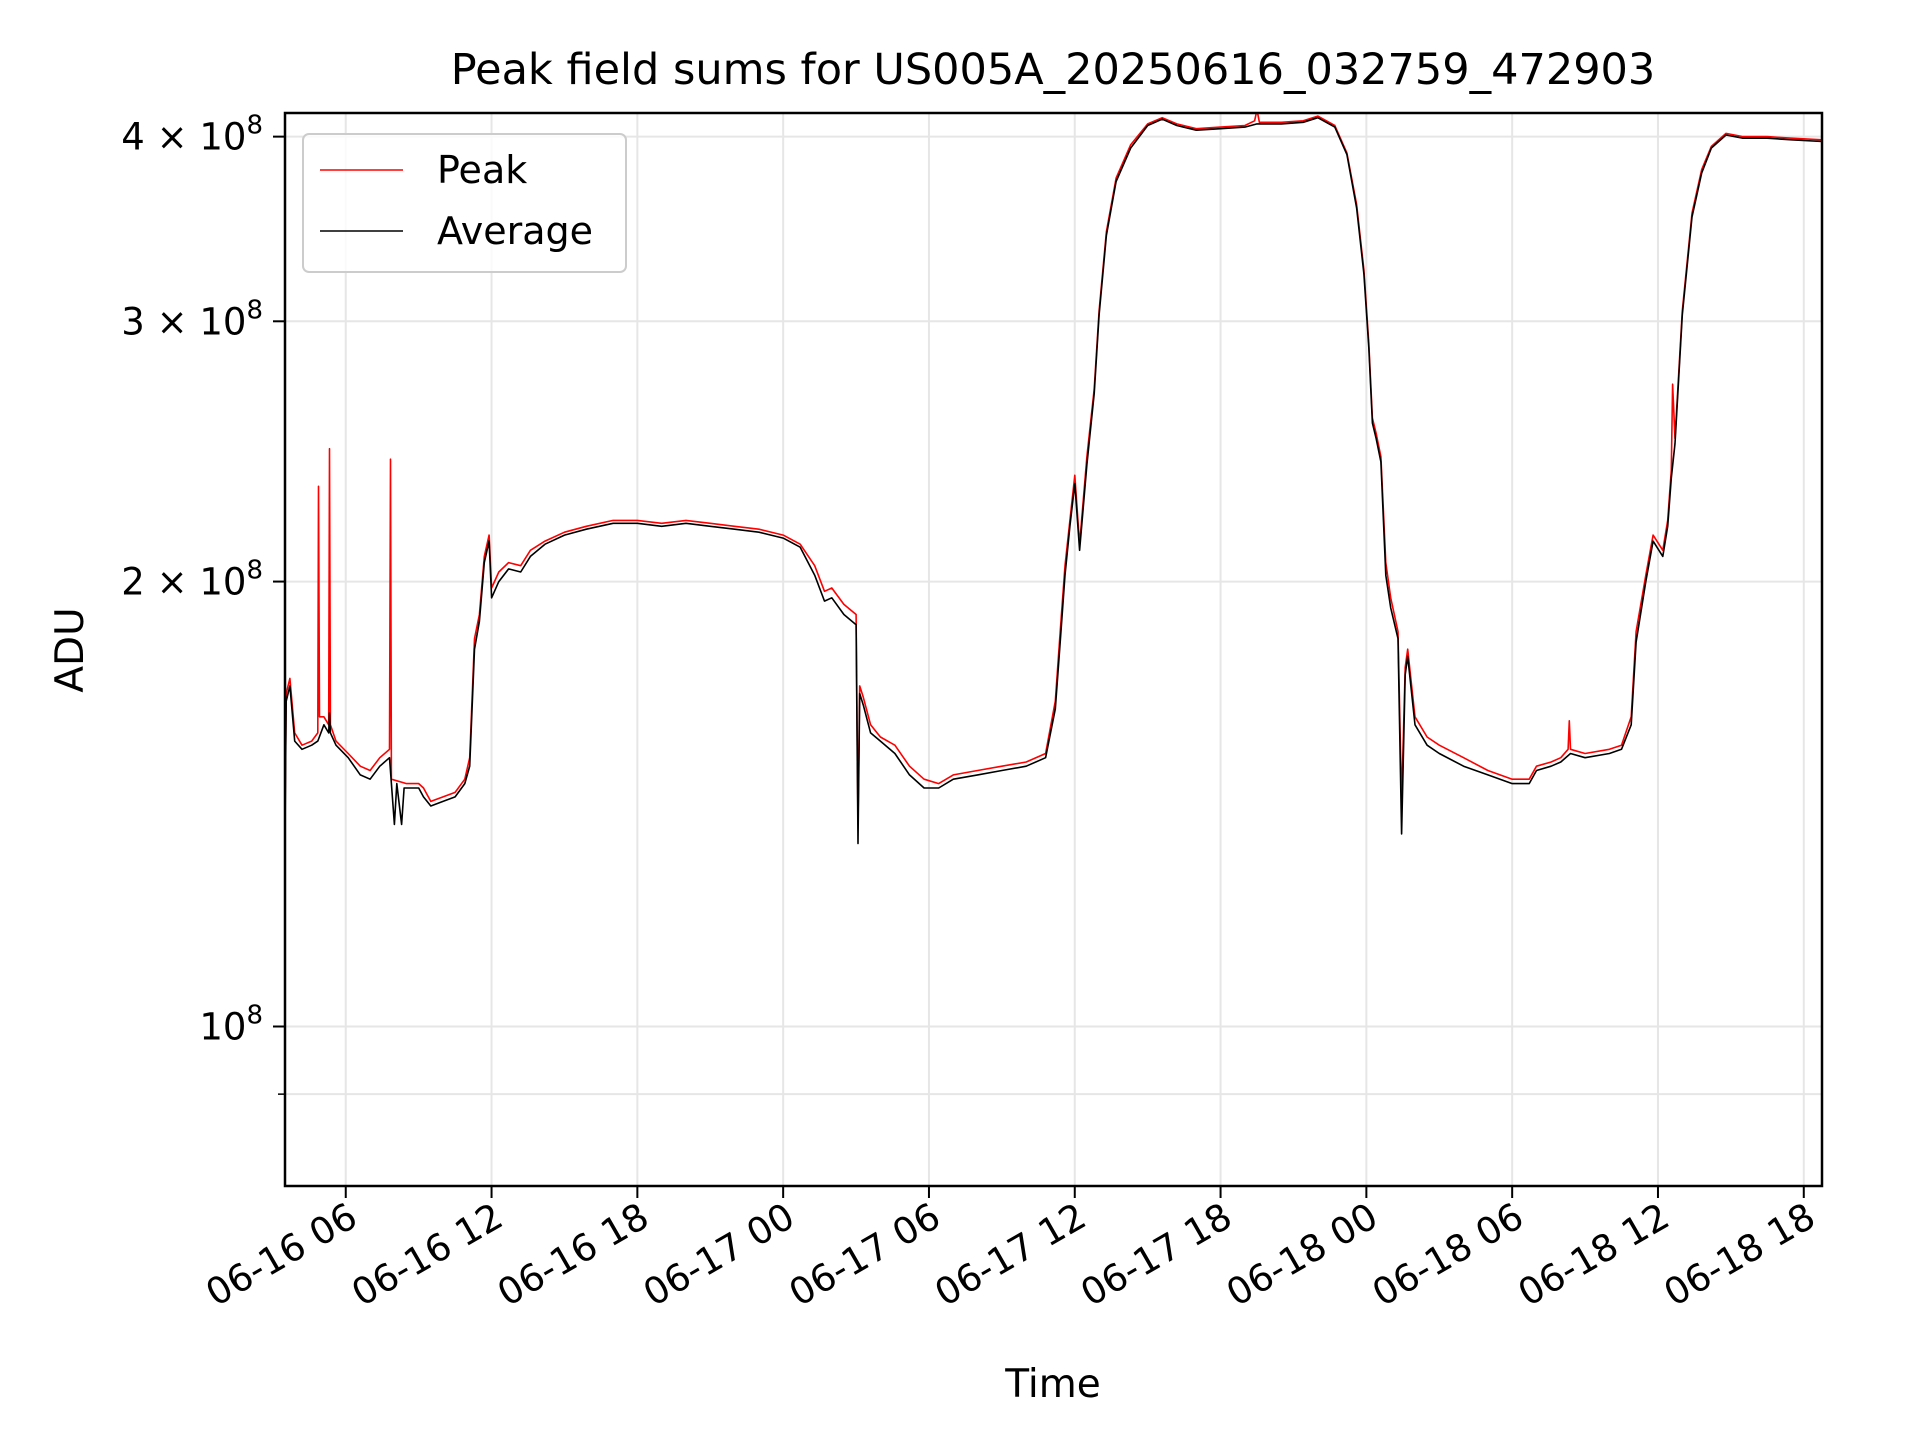  I want to click on legend-label-peak: Peak, so click(482, 170).